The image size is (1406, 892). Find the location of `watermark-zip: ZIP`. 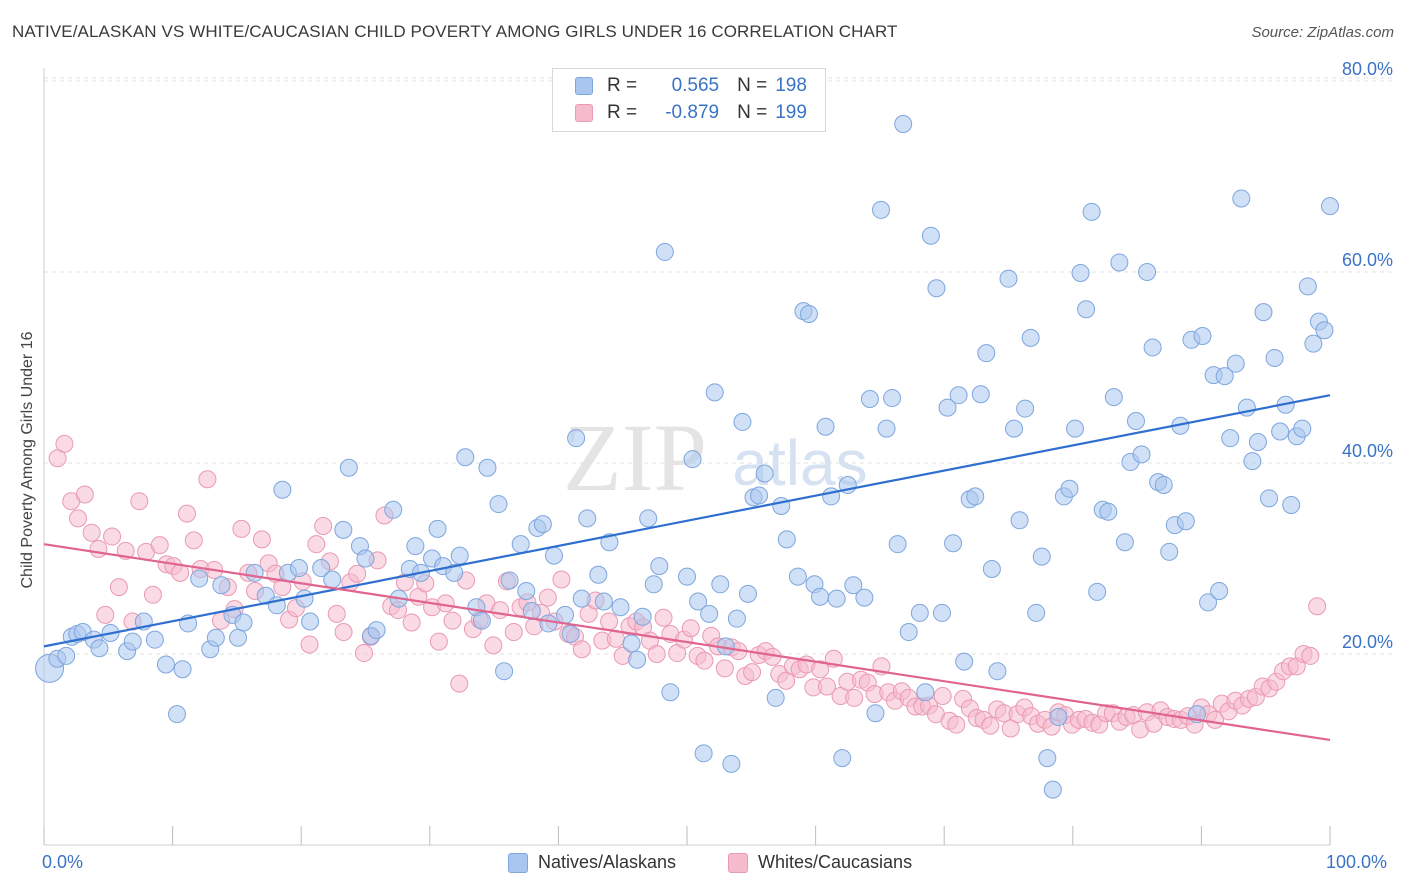

watermark-zip: ZIP is located at coordinates (635, 457).